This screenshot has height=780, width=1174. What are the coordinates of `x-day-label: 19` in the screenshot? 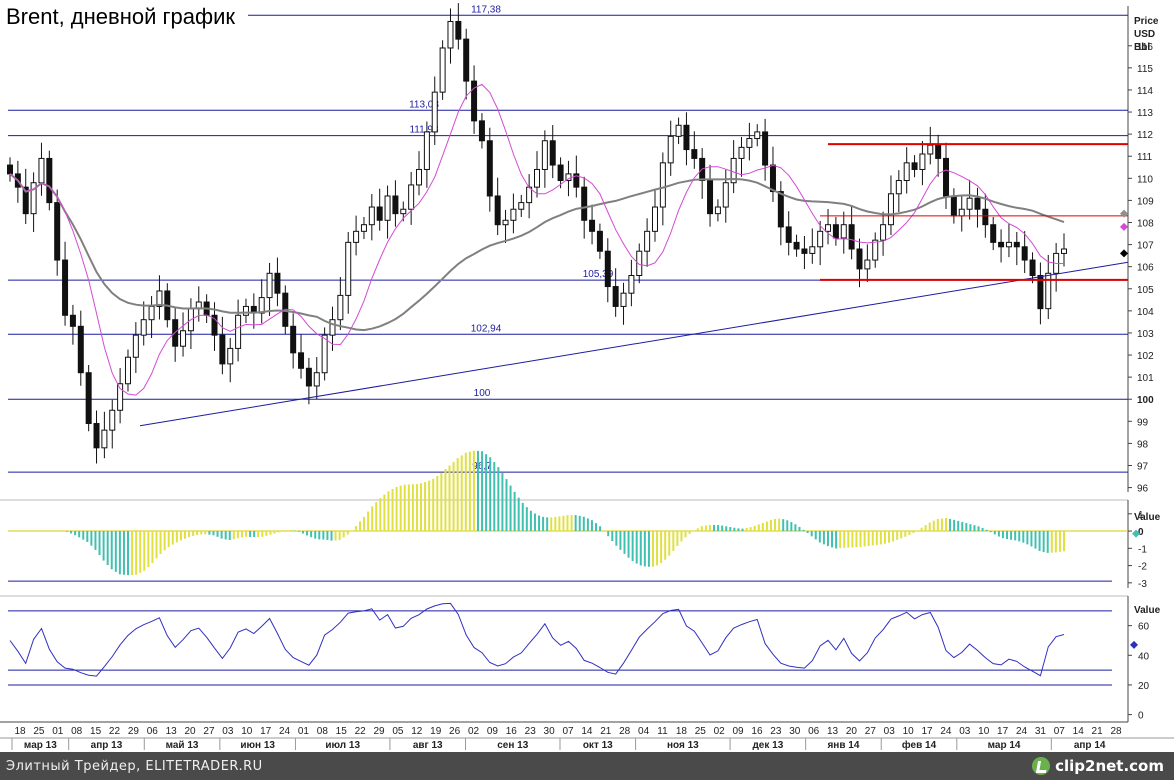 It's located at (436, 731).